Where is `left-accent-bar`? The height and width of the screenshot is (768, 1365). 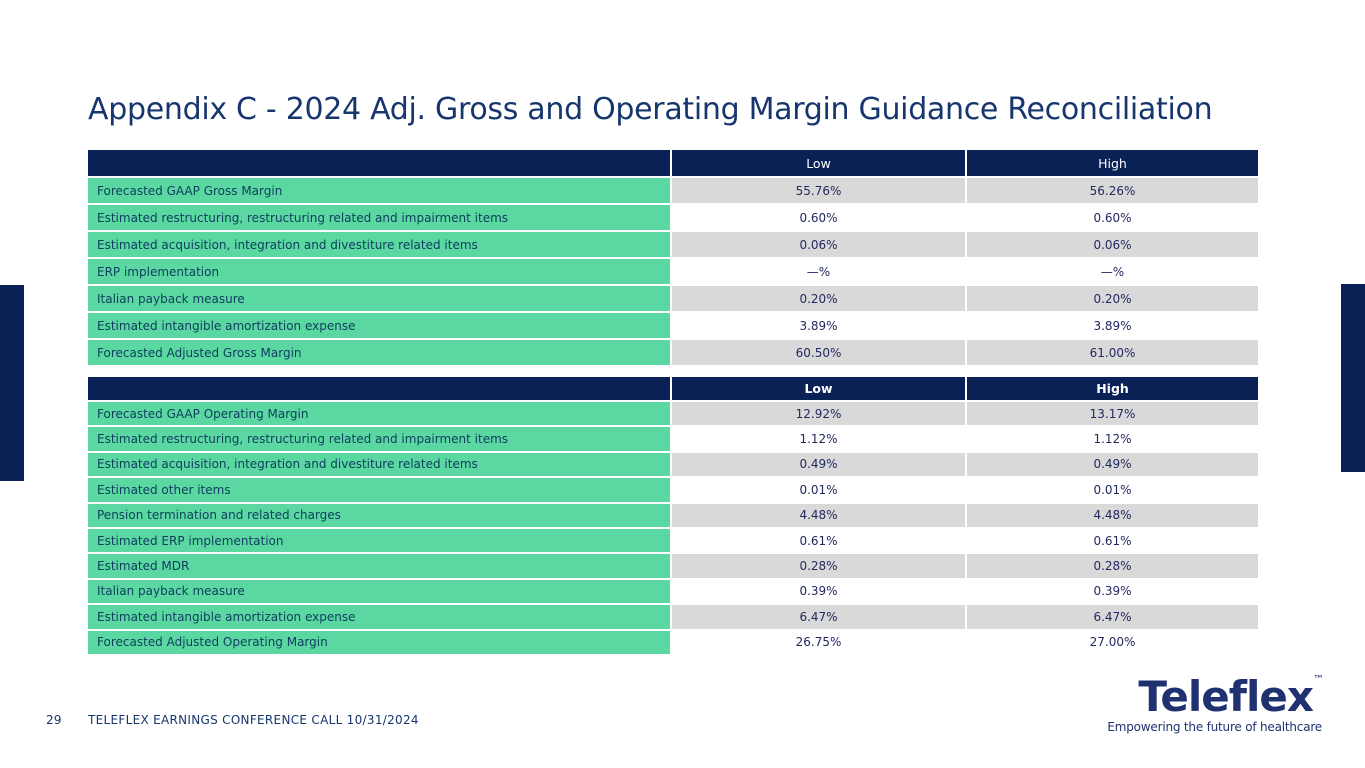 left-accent-bar is located at coordinates (12, 383).